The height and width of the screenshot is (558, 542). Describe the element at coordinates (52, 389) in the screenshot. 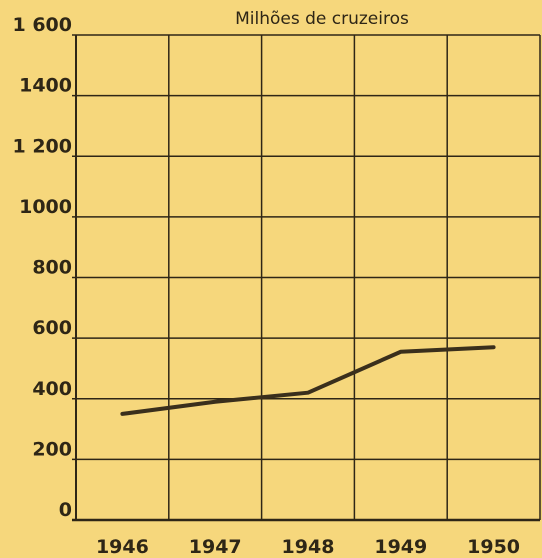

I see `y-tick-label: 400` at that location.